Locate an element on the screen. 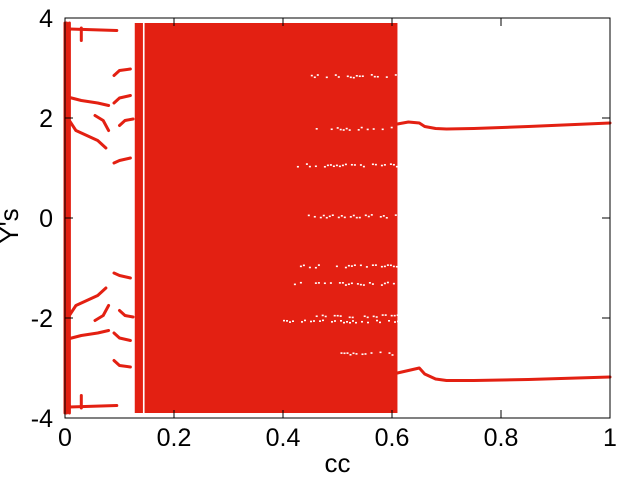 Image resolution: width=640 pixels, height=480 pixels. y-tick-label-1: -2 is located at coordinates (42, 319).